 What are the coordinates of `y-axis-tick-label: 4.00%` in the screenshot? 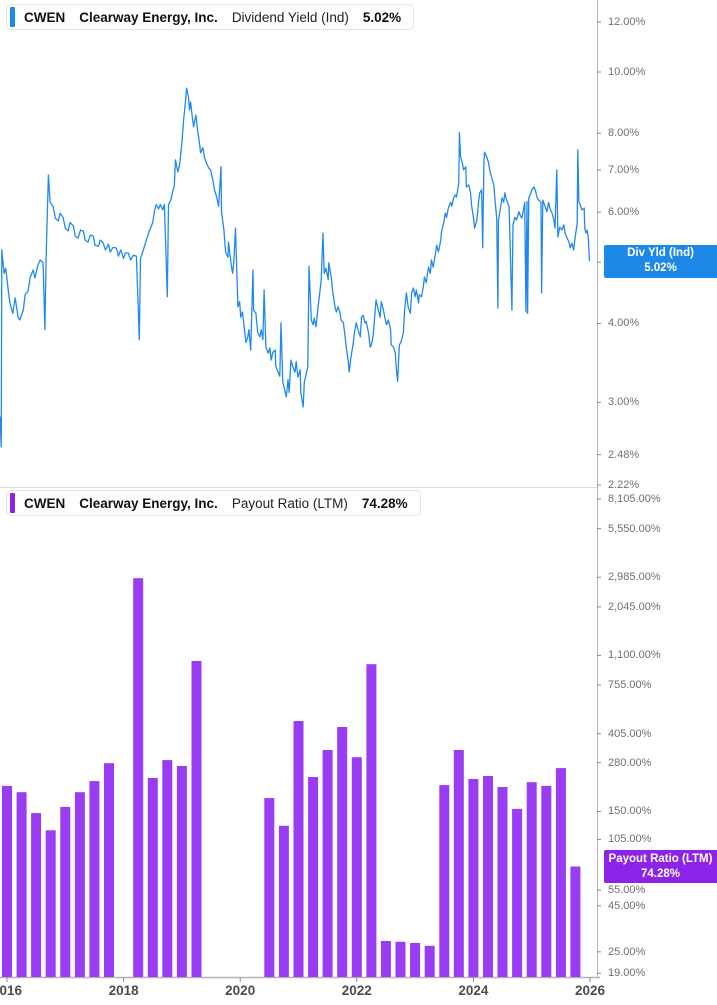 It's located at (624, 323).